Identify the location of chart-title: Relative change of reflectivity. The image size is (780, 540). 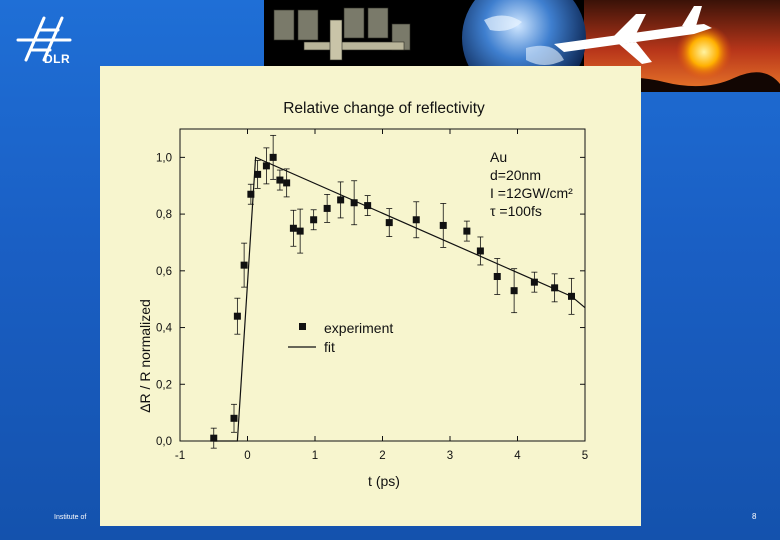
(384, 108).